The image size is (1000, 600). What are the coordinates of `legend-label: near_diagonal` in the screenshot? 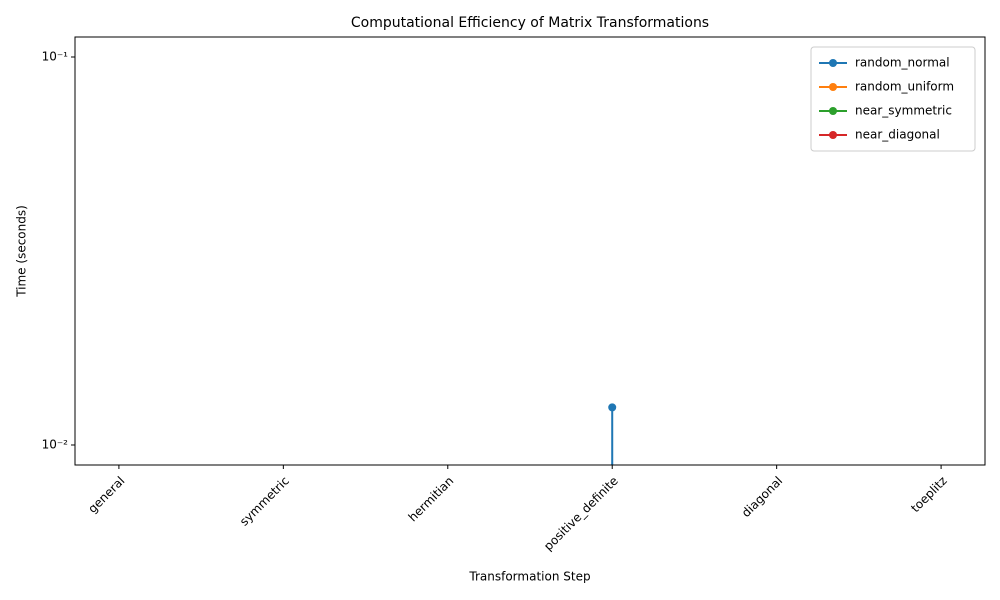 It's located at (897, 135).